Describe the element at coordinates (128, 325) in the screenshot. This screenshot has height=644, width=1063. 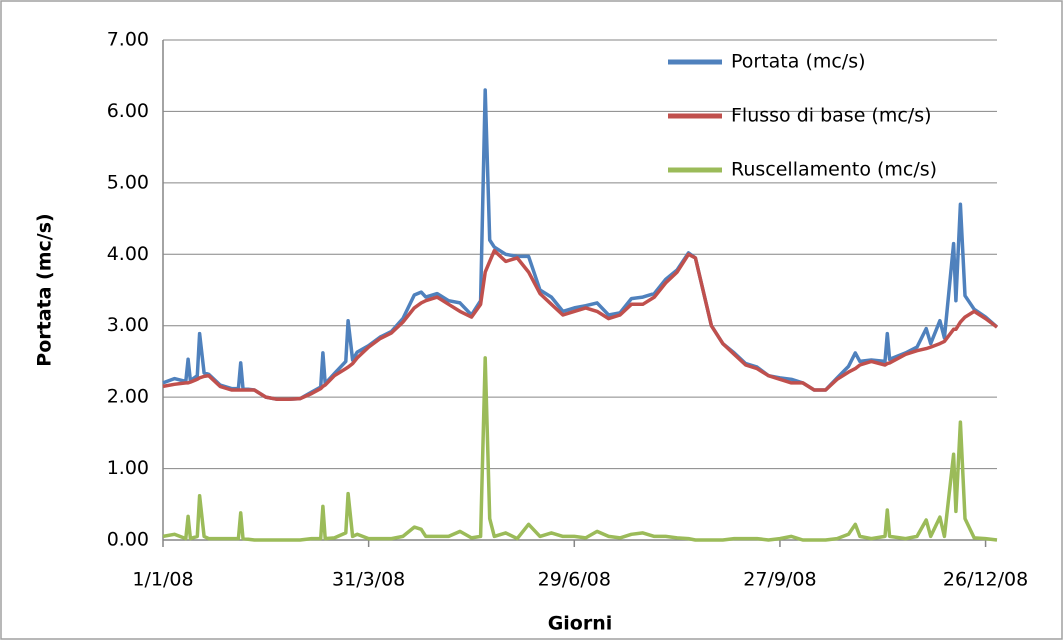
I see `y-tick-label: 3.00` at that location.